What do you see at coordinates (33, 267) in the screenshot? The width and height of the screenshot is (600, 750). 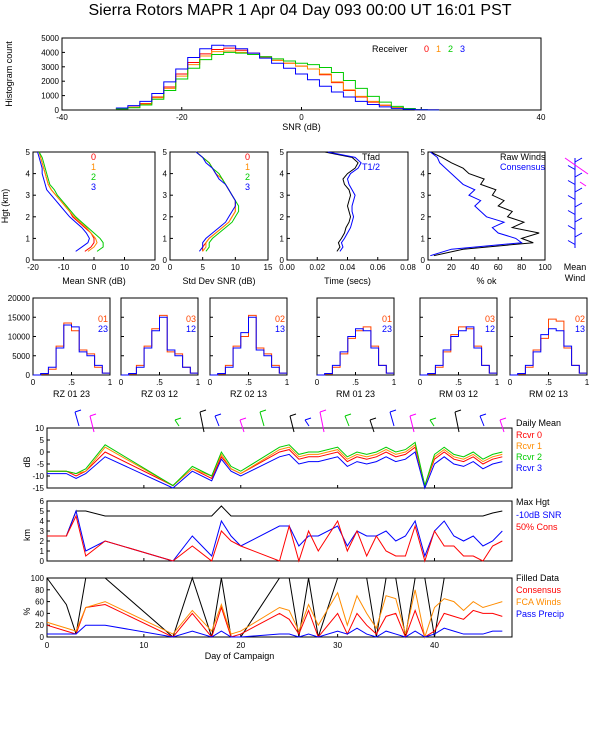 I see `x-tick-label: -20` at bounding box center [33, 267].